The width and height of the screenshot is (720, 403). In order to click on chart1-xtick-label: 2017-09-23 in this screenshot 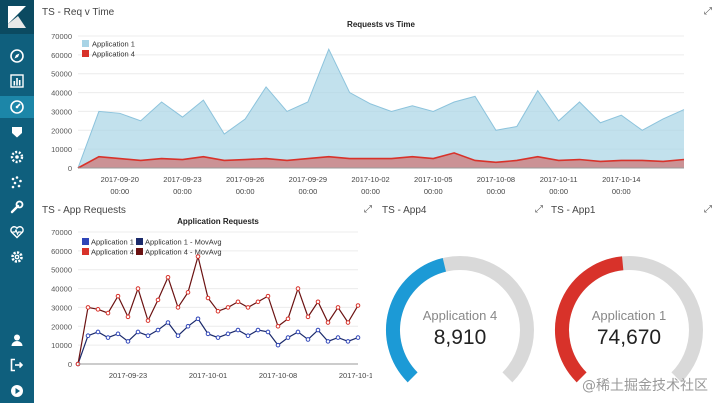, I will do `click(182, 179)`.